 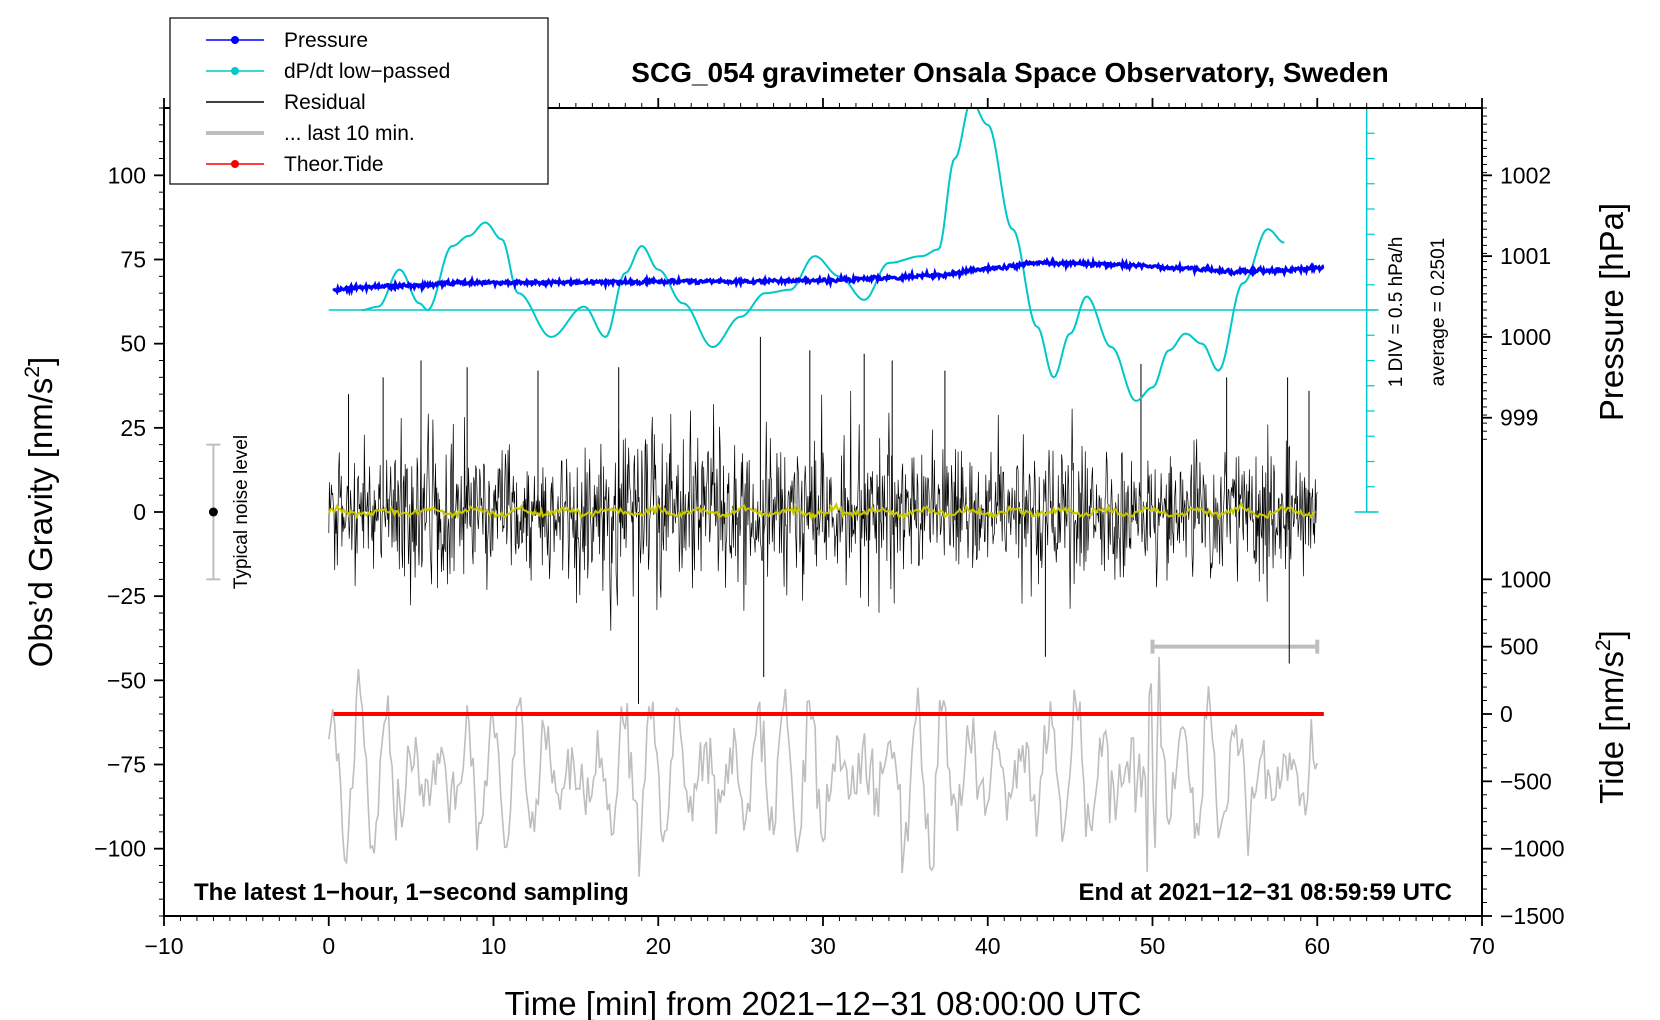 What do you see at coordinates (658, 946) in the screenshot?
I see `x-tick-label: 20` at bounding box center [658, 946].